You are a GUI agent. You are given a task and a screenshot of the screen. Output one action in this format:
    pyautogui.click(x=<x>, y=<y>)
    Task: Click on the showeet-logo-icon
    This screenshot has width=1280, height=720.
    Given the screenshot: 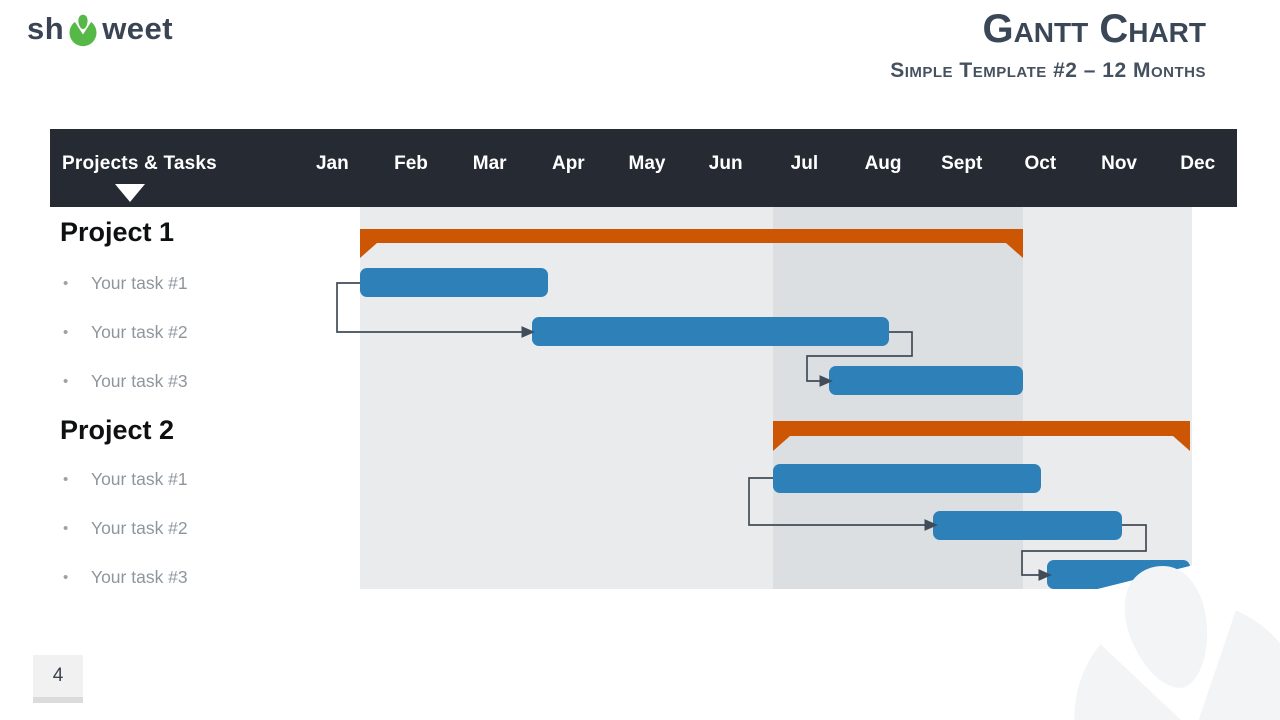 What is the action you would take?
    pyautogui.click(x=83, y=30)
    